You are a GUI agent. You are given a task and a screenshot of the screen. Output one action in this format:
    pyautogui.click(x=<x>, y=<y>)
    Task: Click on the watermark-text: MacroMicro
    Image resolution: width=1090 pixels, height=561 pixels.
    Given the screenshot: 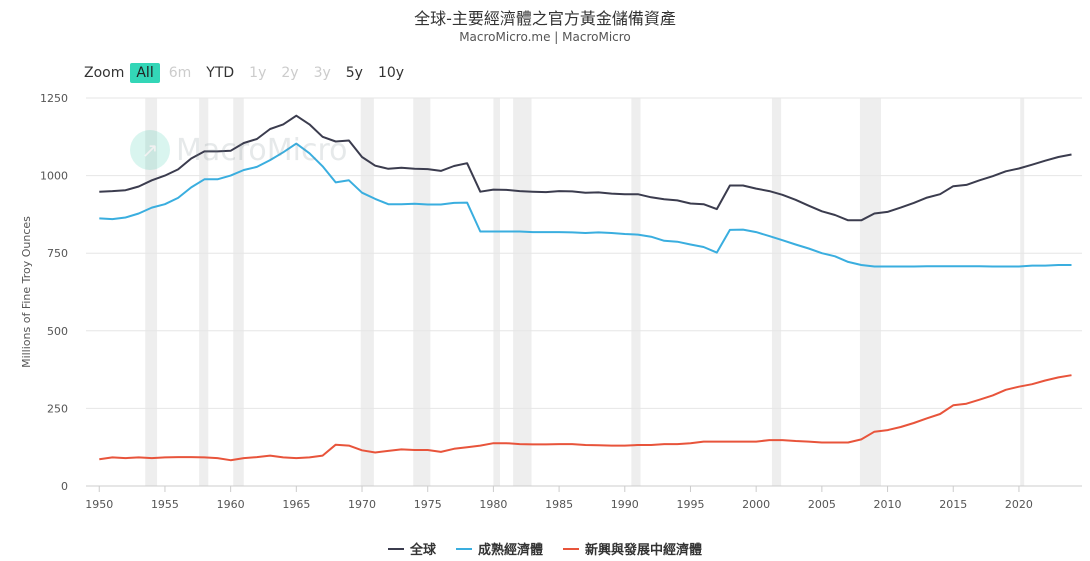 What is the action you would take?
    pyautogui.click(x=262, y=150)
    